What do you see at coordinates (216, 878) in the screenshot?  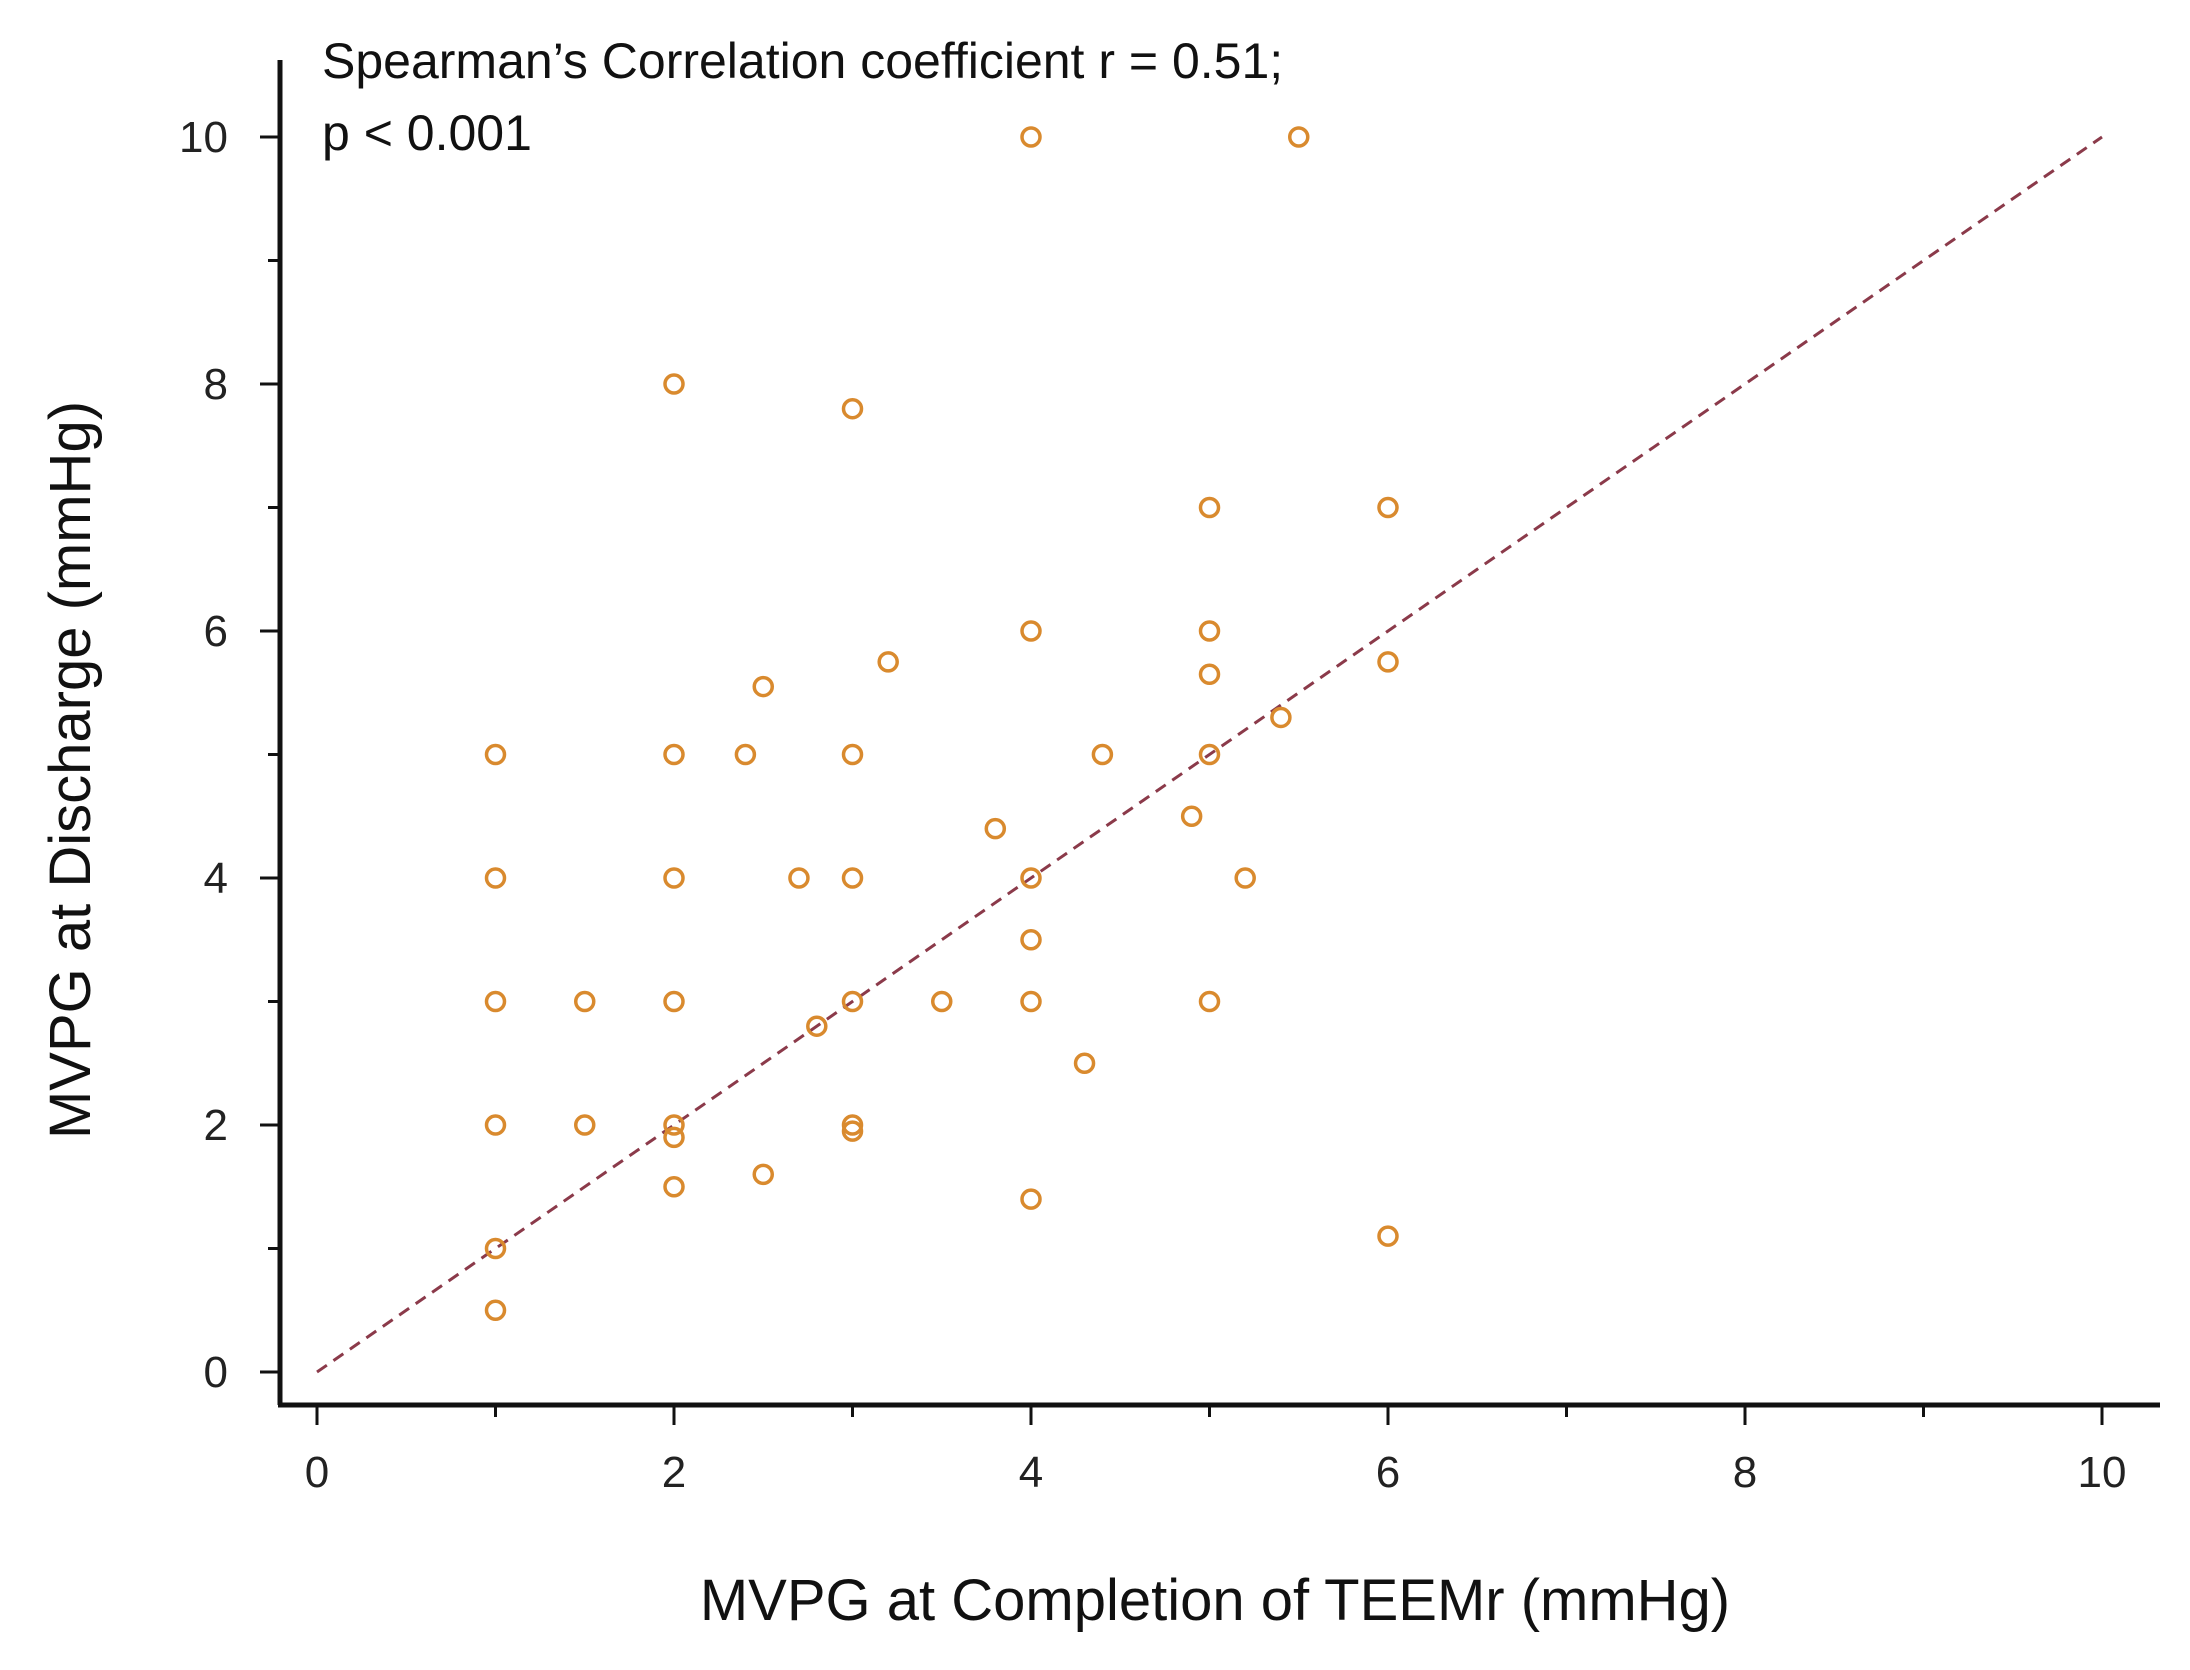 I see `y-tick-label: 4` at bounding box center [216, 878].